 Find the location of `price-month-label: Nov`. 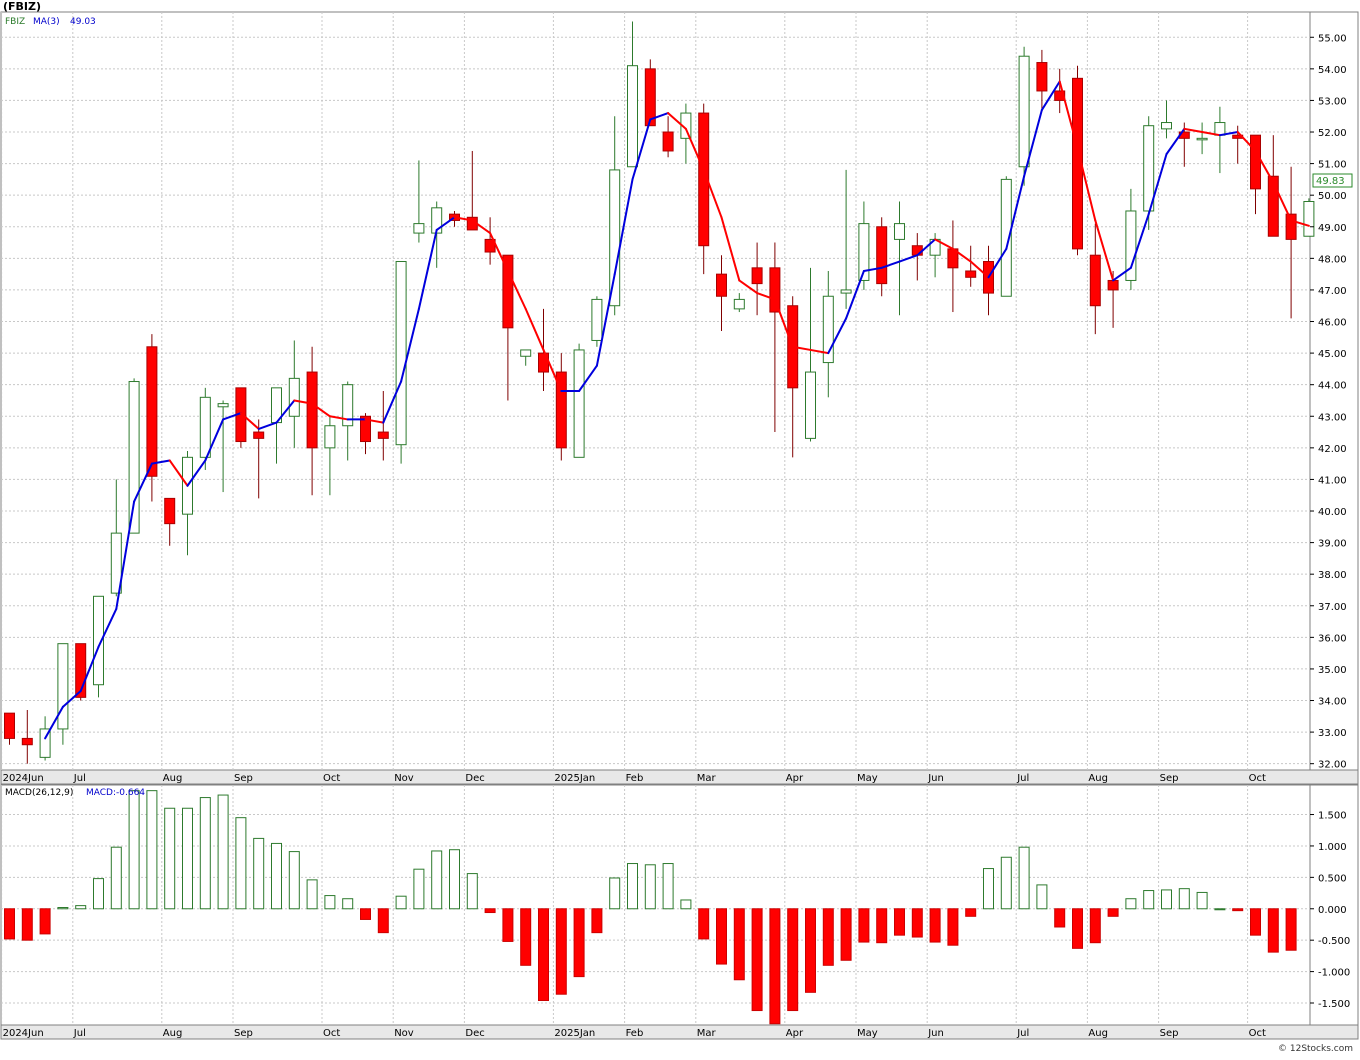

price-month-label: Nov is located at coordinates (404, 778).